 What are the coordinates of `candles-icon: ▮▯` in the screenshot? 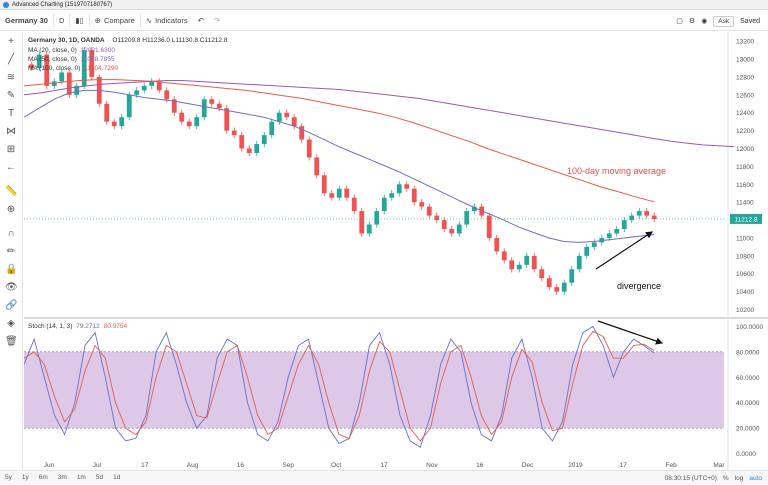 It's located at (79, 20).